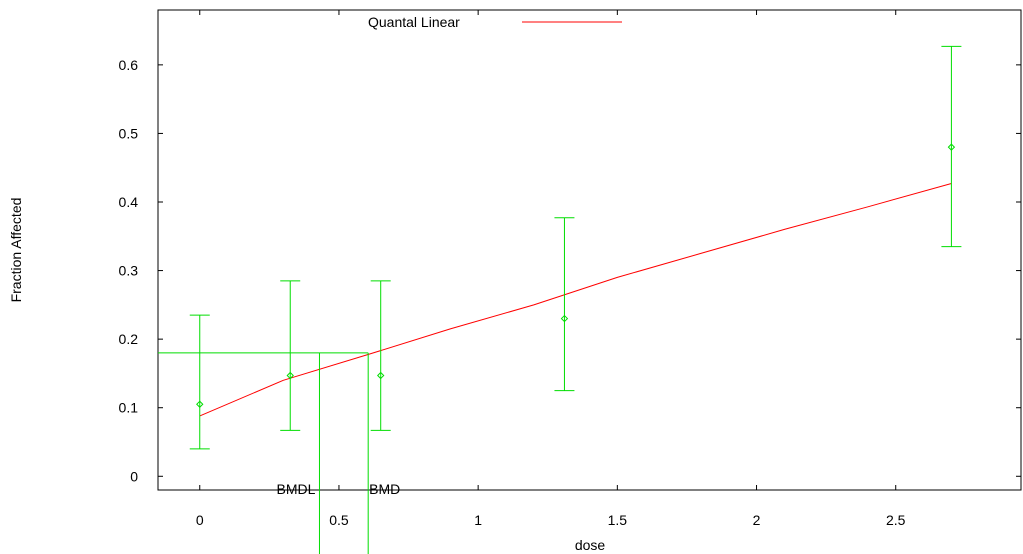 The height and width of the screenshot is (554, 1023). What do you see at coordinates (590, 545) in the screenshot?
I see `x-axis-label: dose` at bounding box center [590, 545].